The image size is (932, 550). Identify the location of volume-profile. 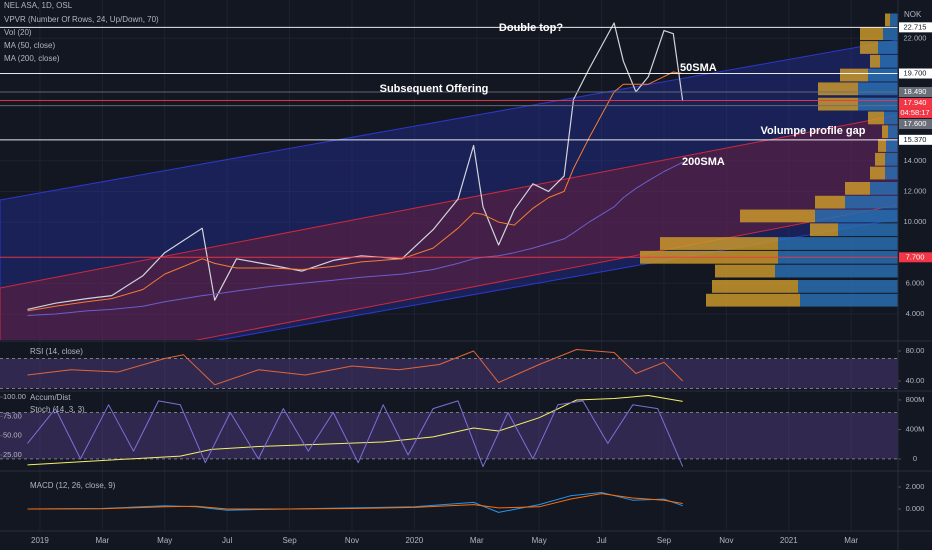
(769, 160).